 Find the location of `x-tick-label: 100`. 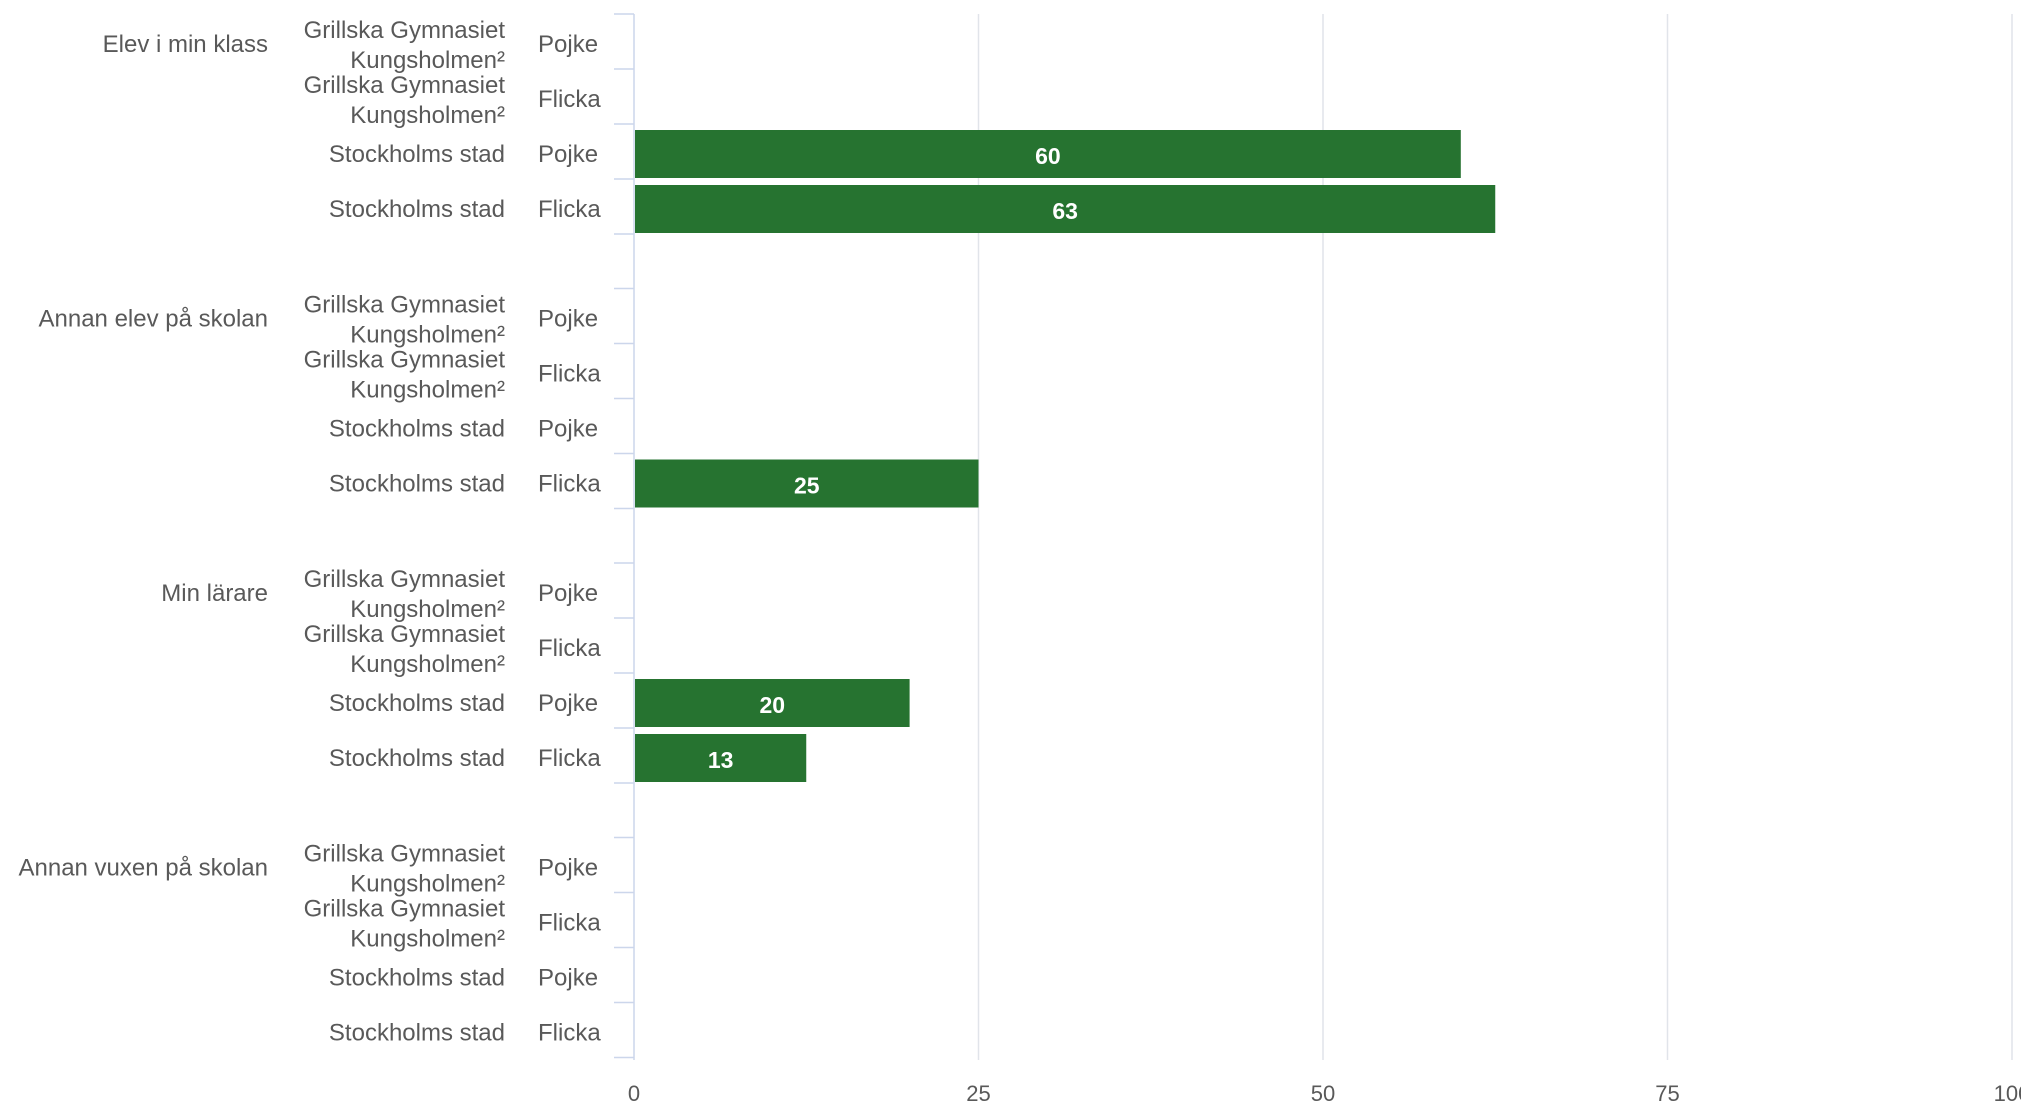

x-tick-label: 100 is located at coordinates (2007, 1092).